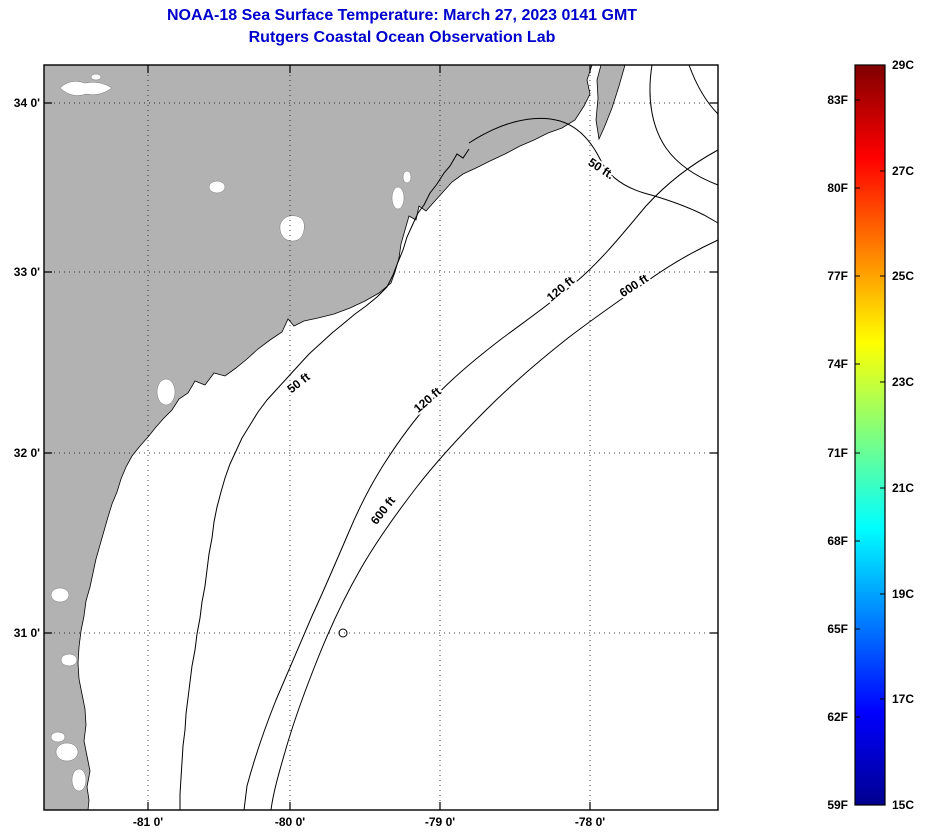  I want to click on contour-50ft-north, so click(593, 170).